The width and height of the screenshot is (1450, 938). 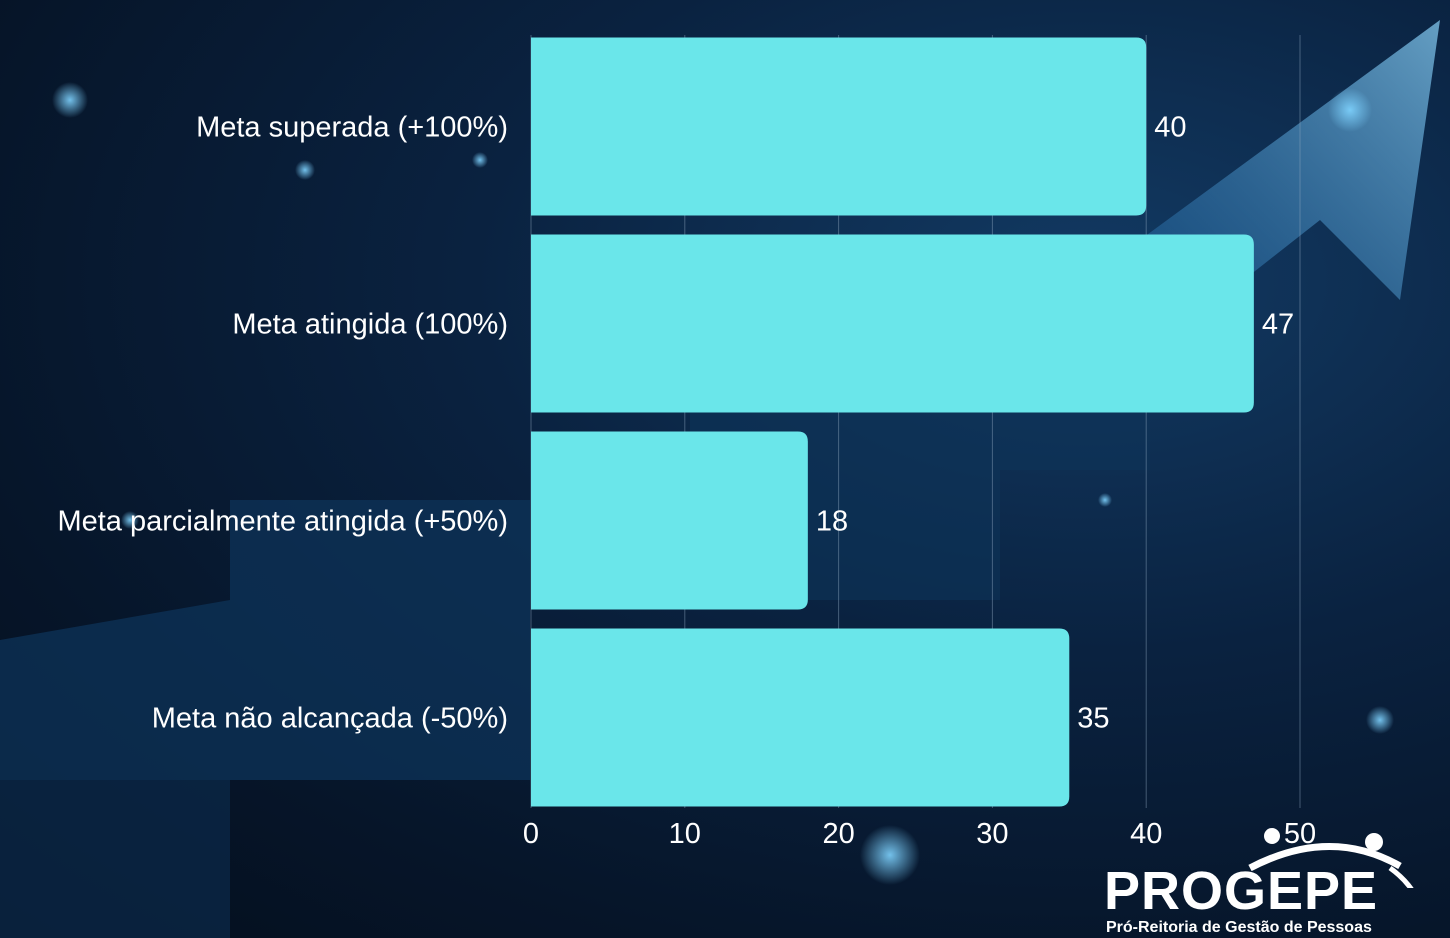 I want to click on x-tick-label: 30, so click(x=992, y=834).